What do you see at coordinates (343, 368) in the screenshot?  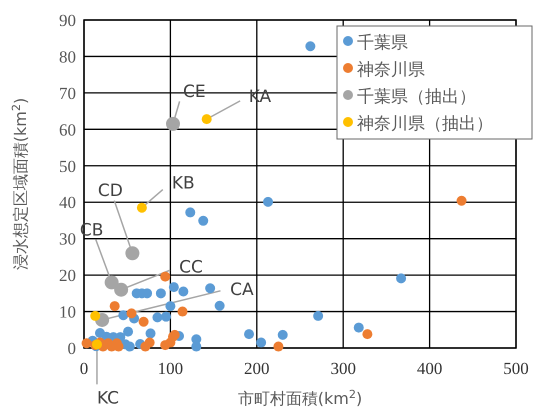 I see `x-tick-label: 300` at bounding box center [343, 368].